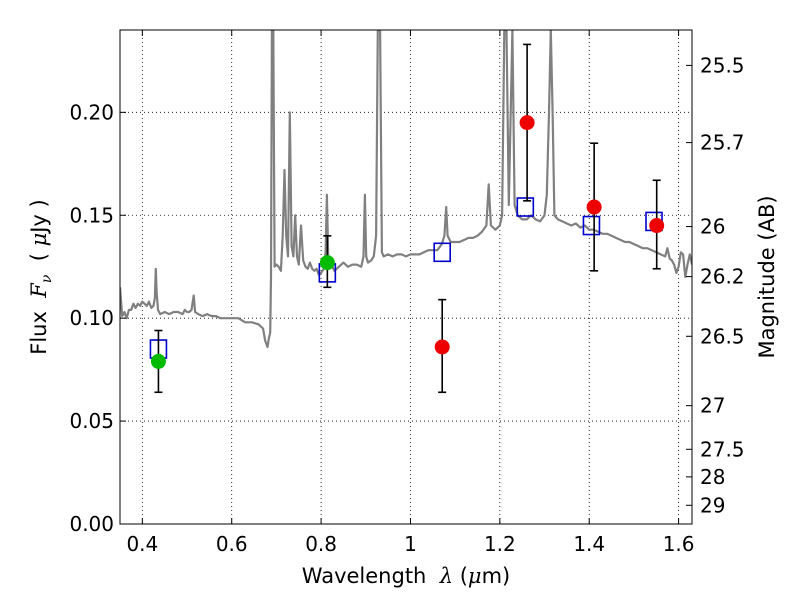  I want to click on y-tick-label: 0.10, so click(91, 318).